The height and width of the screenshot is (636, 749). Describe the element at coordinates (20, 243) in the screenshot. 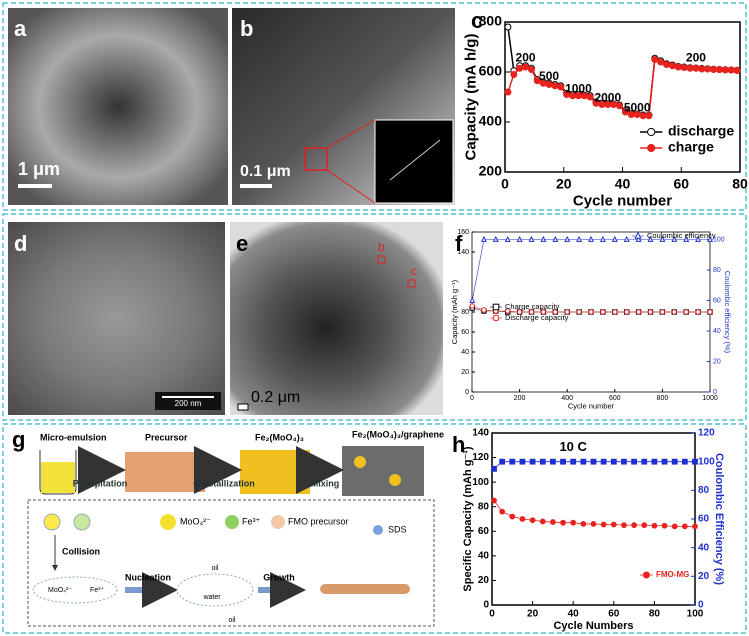

I see `panel-label: d` at that location.